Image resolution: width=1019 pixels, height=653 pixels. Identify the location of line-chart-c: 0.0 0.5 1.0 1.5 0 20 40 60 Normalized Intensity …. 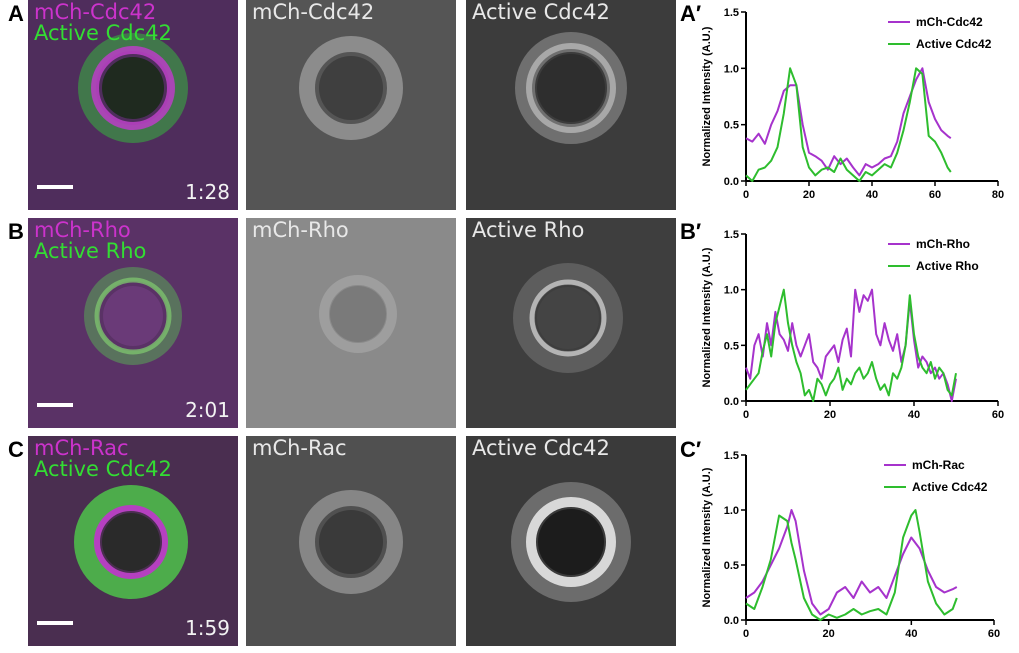
(857, 542).